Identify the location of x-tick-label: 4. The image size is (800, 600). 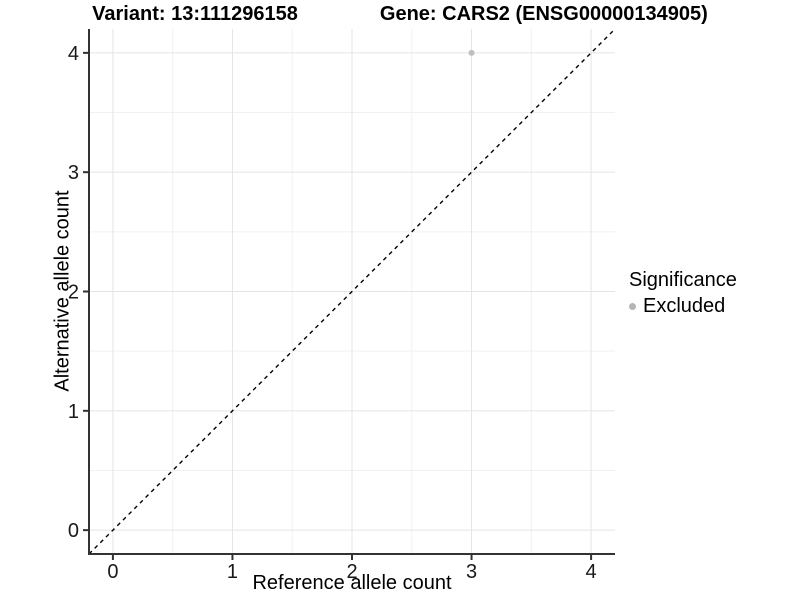
(591, 572).